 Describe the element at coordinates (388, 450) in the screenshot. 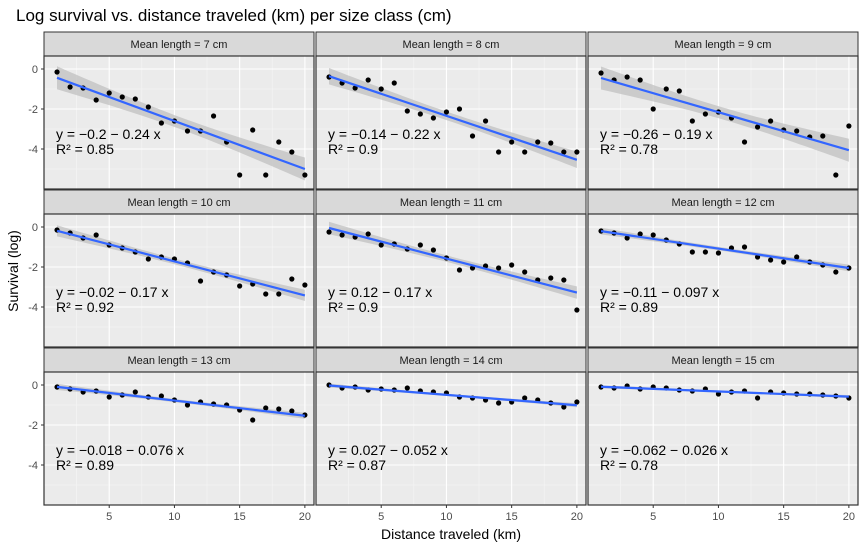

I see `regression-equation: y = 0.027 − 0.052 x` at that location.